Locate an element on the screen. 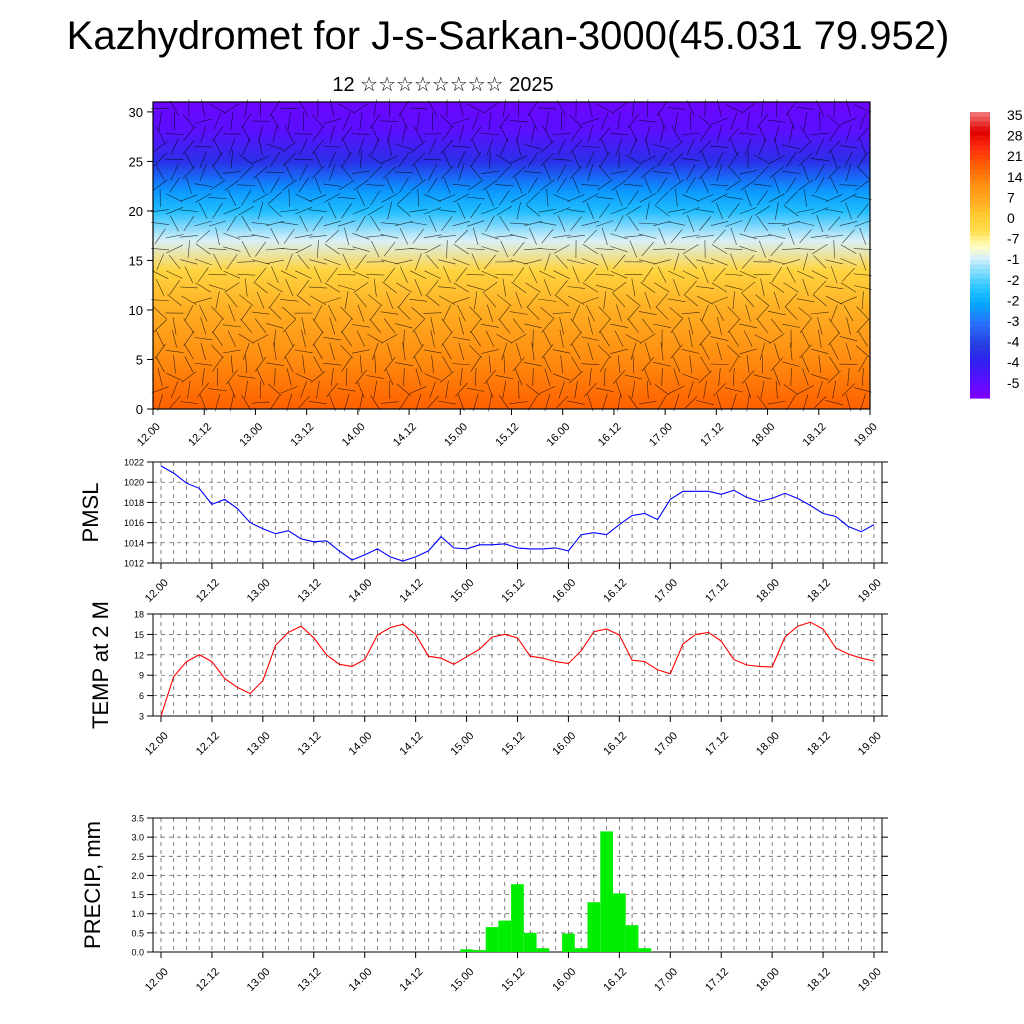 This screenshot has width=1024, height=1024. y-tick-label: 1.5 is located at coordinates (137, 895).